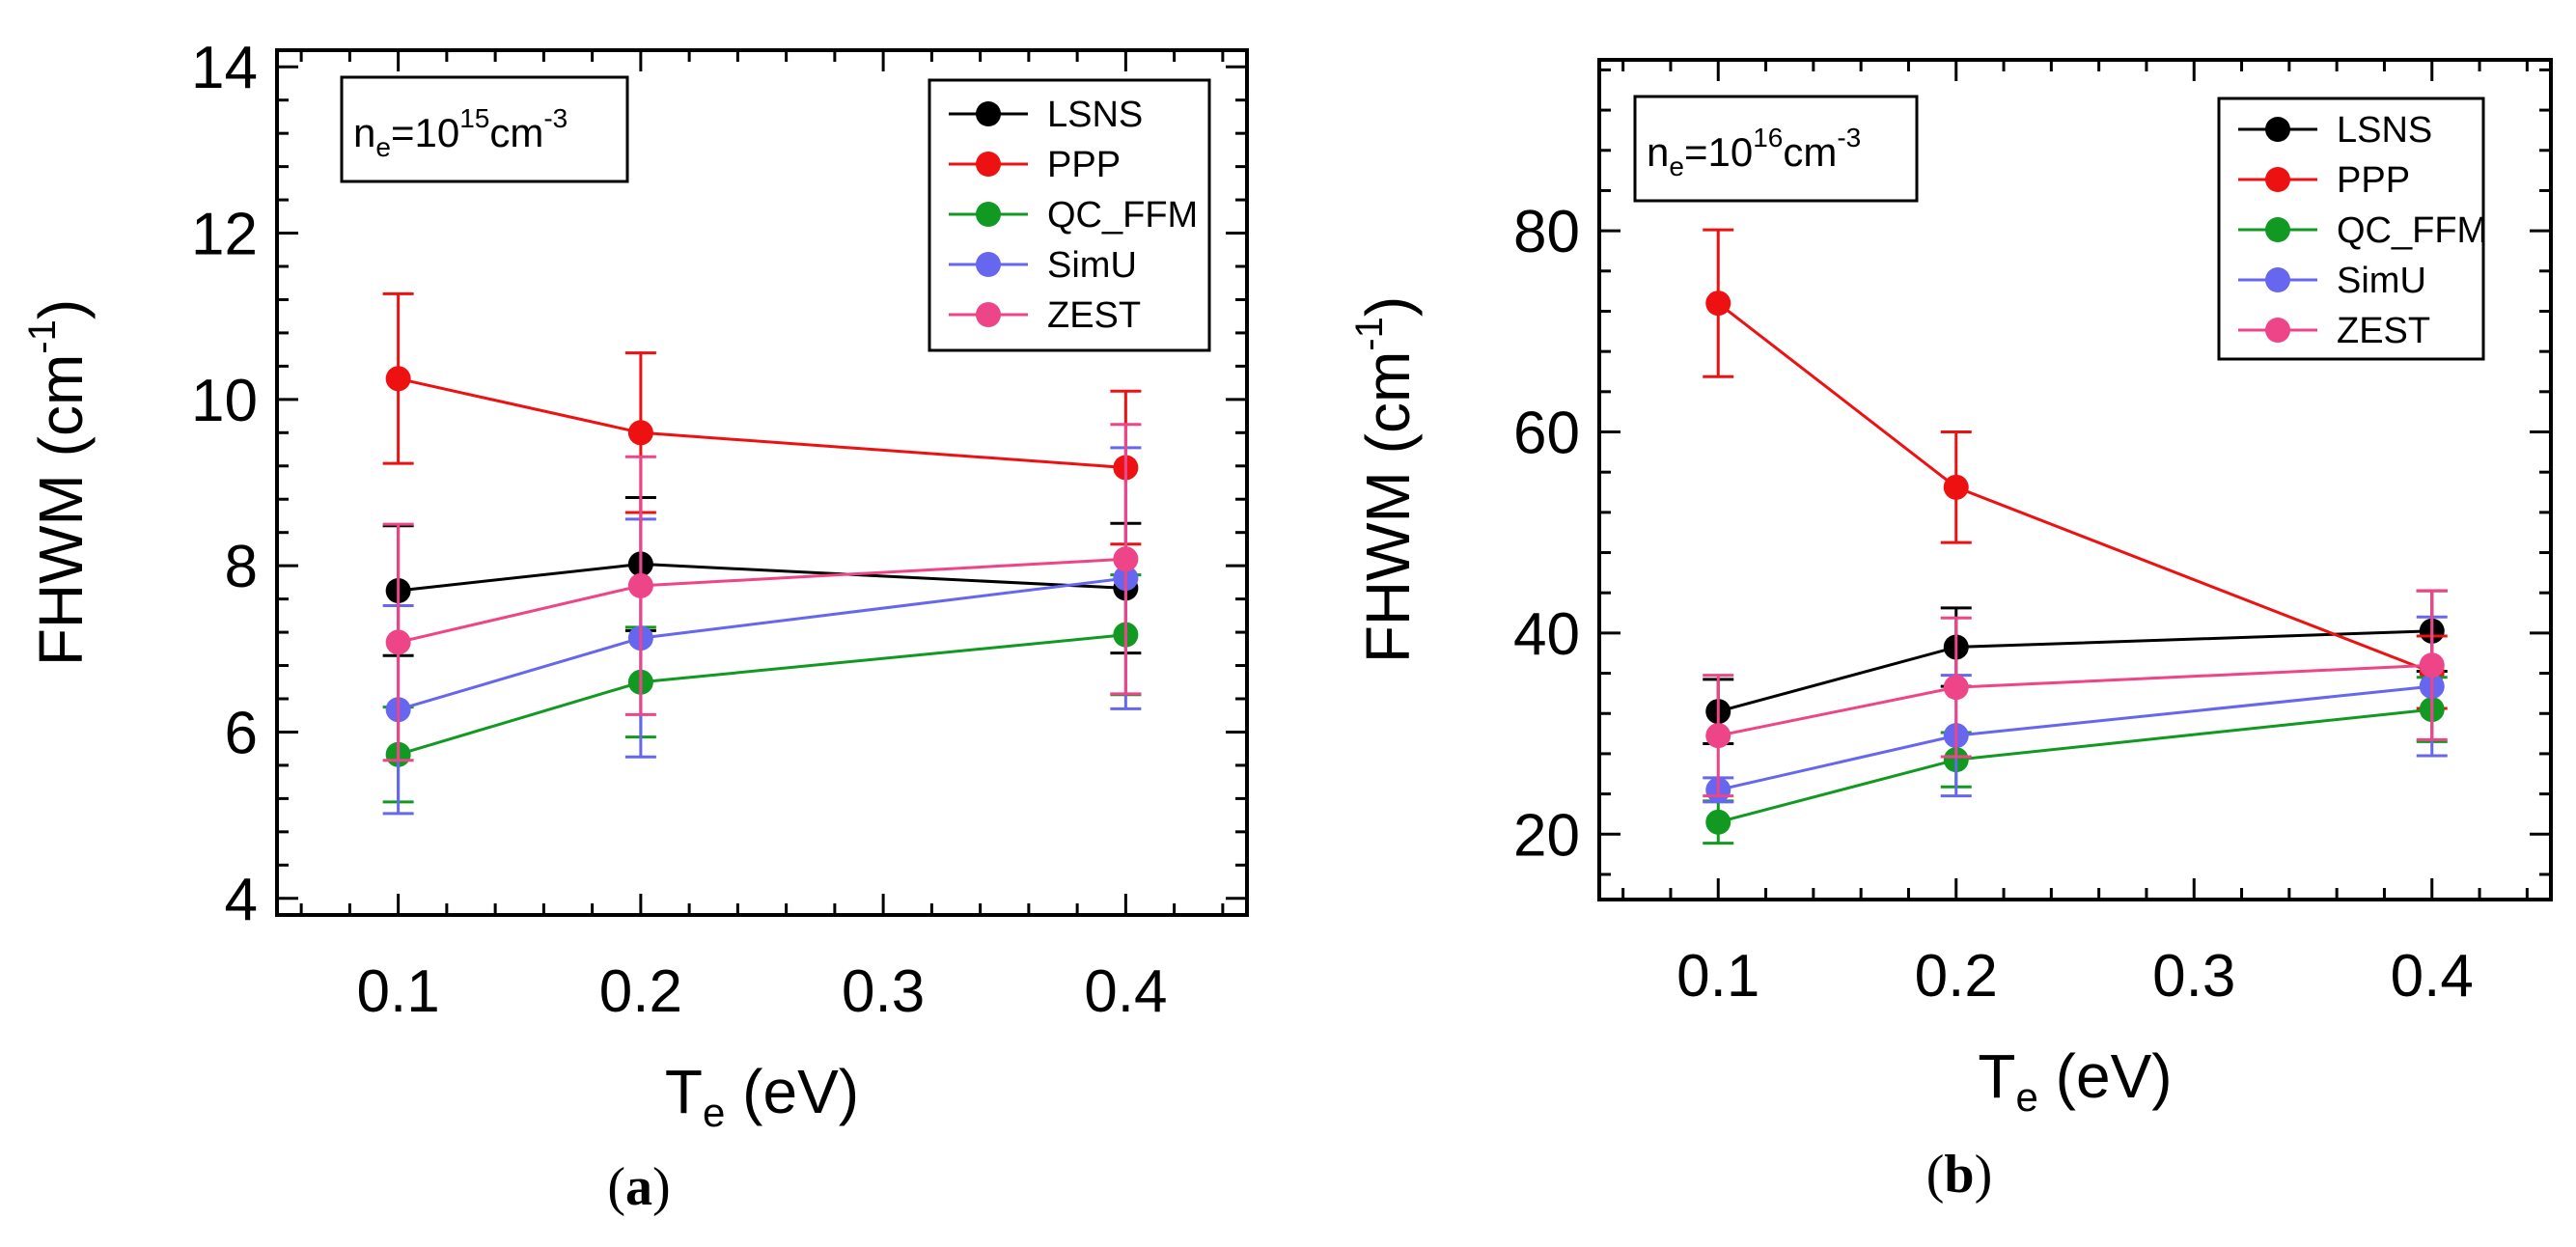 Image resolution: width=2576 pixels, height=1247 pixels. Describe the element at coordinates (241, 733) in the screenshot. I see `y-tick-label: 6` at that location.